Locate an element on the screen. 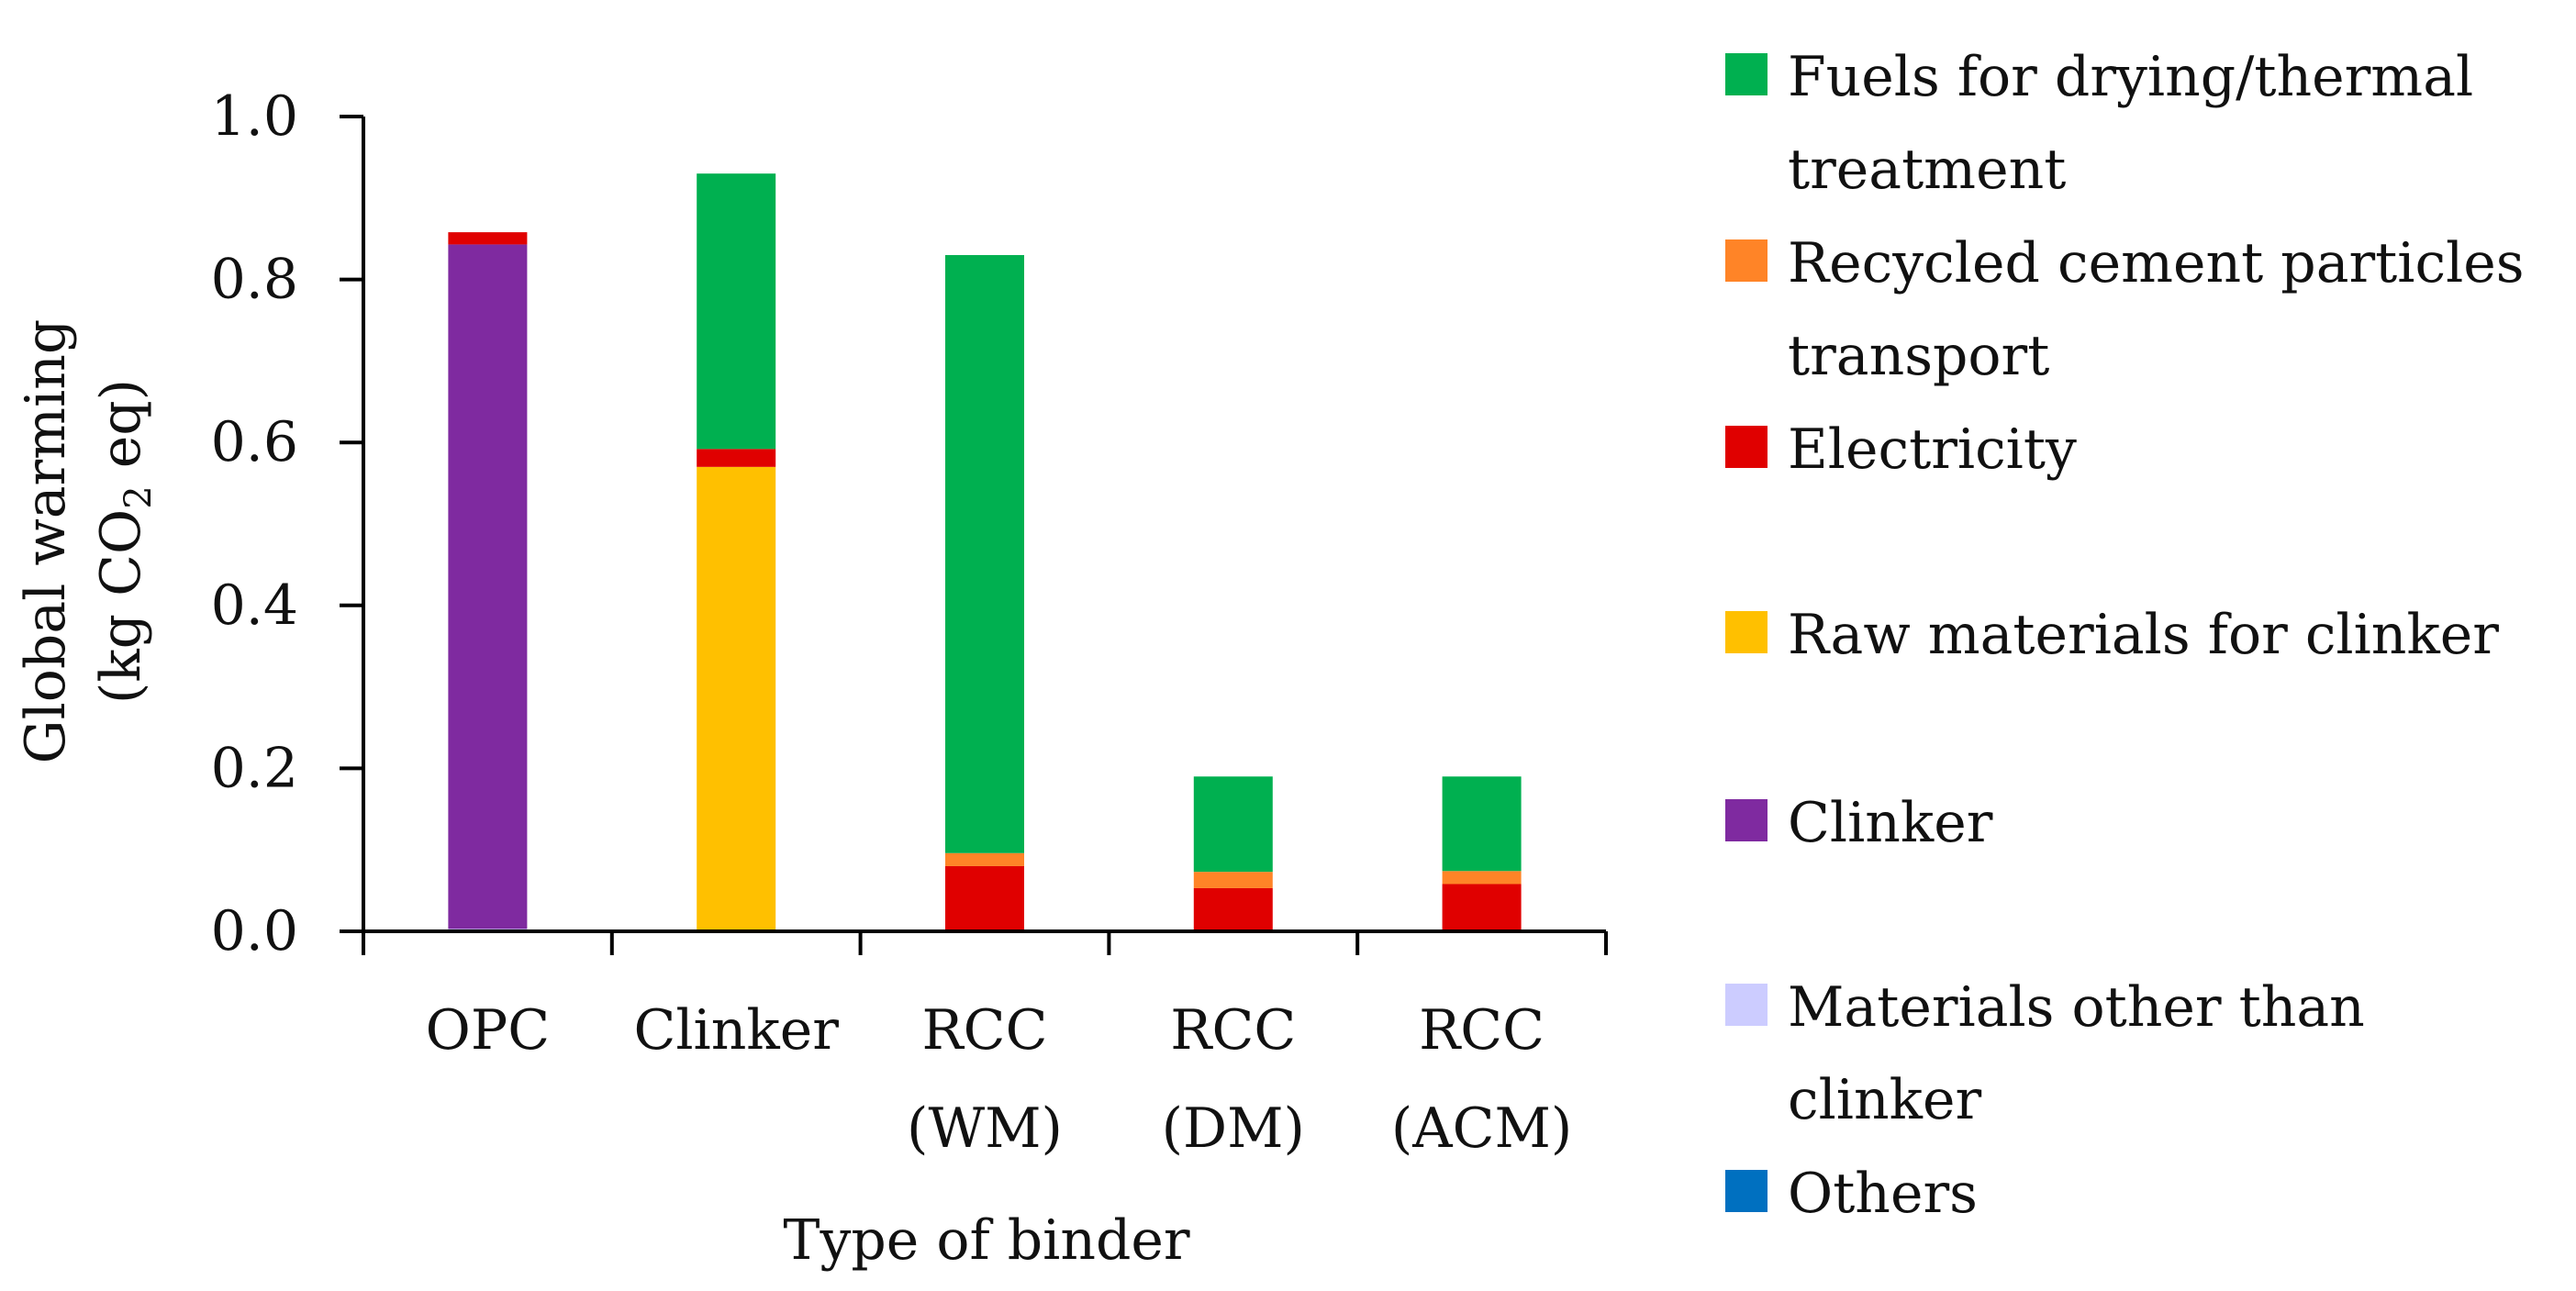 Image resolution: width=2576 pixels, height=1291 pixels. y-tick-label-4: 0.8 is located at coordinates (255, 280).